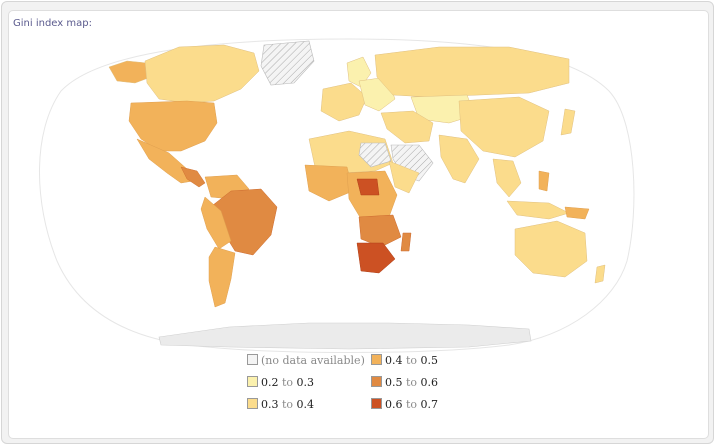 This screenshot has width=717, height=447. Describe the element at coordinates (404, 383) in the screenshot. I see `legend-item-range-4: 0.5 to 0.6` at that location.